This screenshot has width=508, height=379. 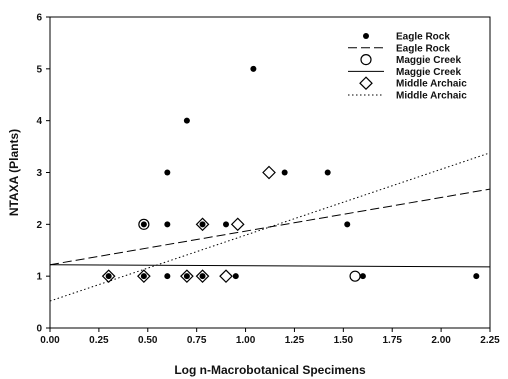 What do you see at coordinates (295, 340) in the screenshot?
I see `x-tick-label: 1.25` at bounding box center [295, 340].